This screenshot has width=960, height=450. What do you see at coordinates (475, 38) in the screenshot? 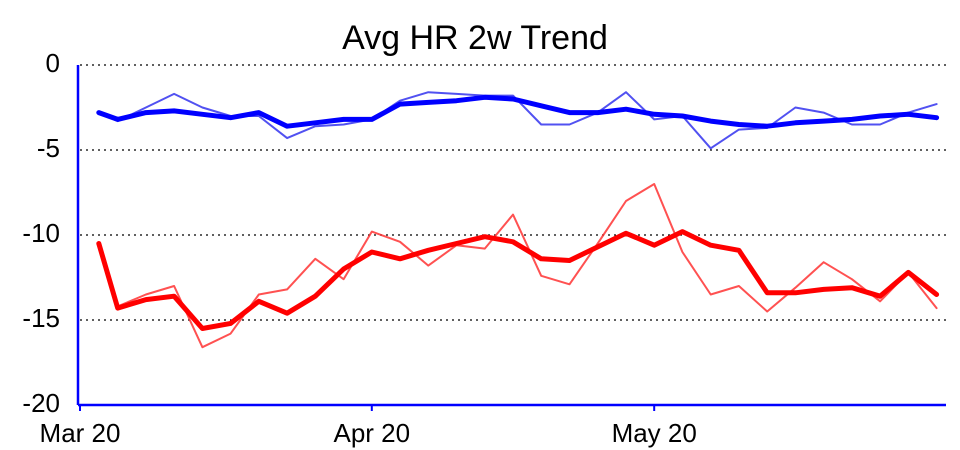
I see `chart-title: Avg HR 2w Trend` at bounding box center [475, 38].